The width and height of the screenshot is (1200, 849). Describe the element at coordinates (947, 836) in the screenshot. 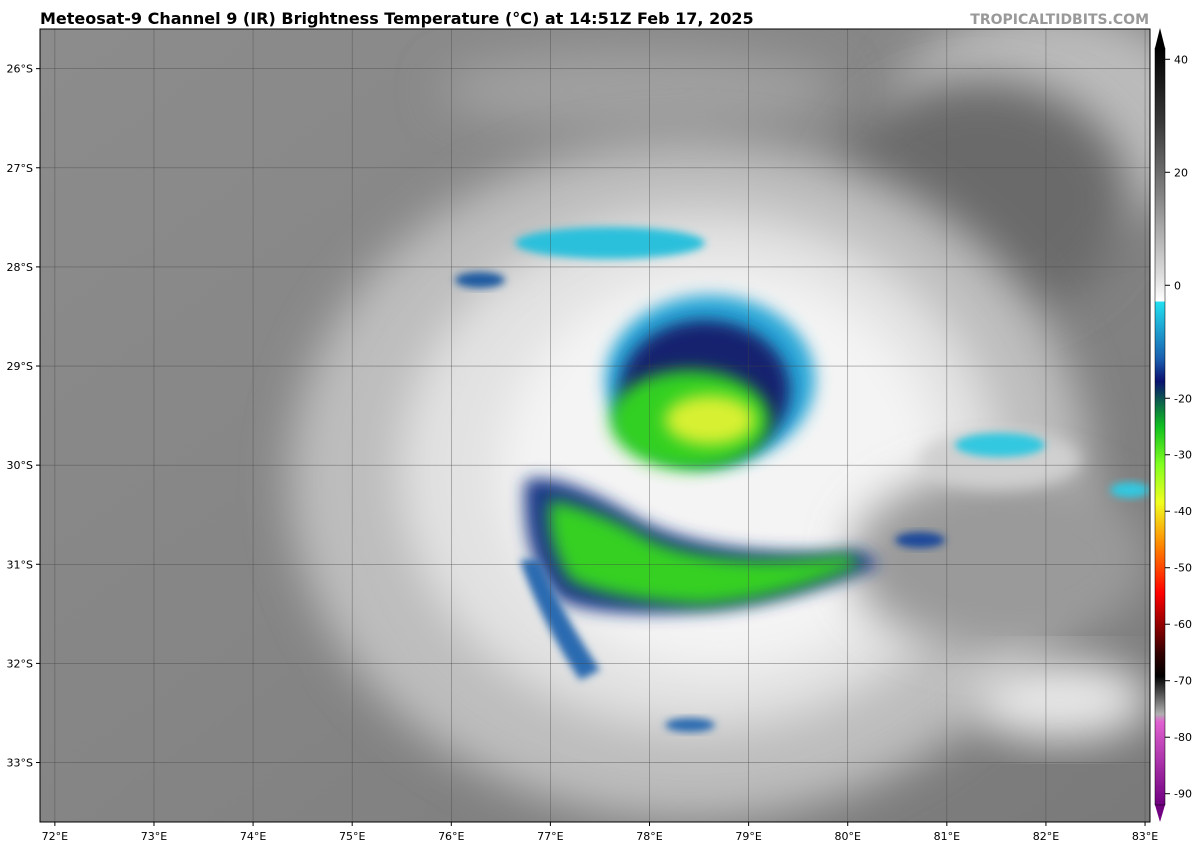

I see `lon-label: 81°E` at that location.